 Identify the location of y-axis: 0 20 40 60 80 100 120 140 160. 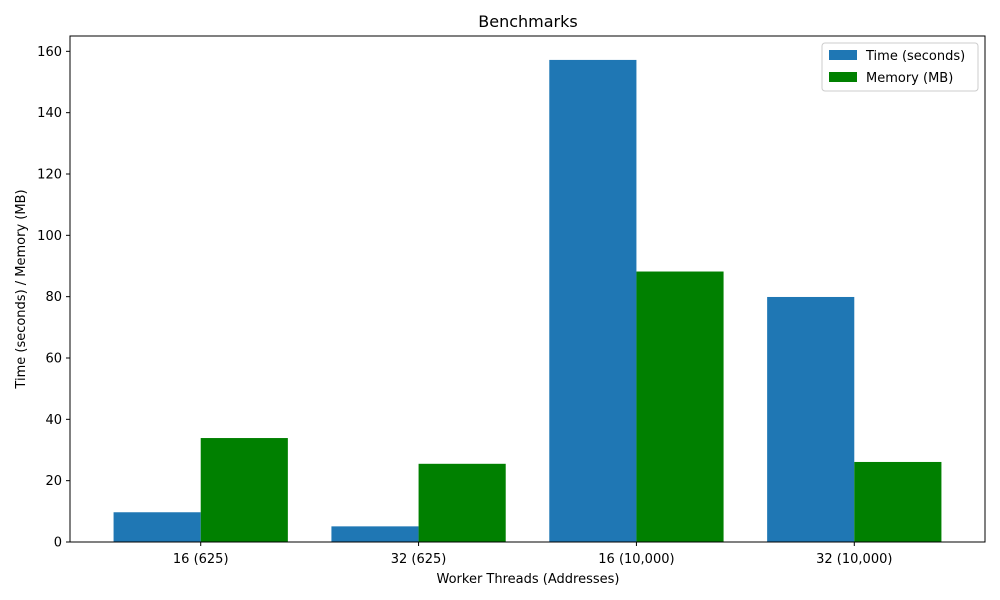
(53, 298).